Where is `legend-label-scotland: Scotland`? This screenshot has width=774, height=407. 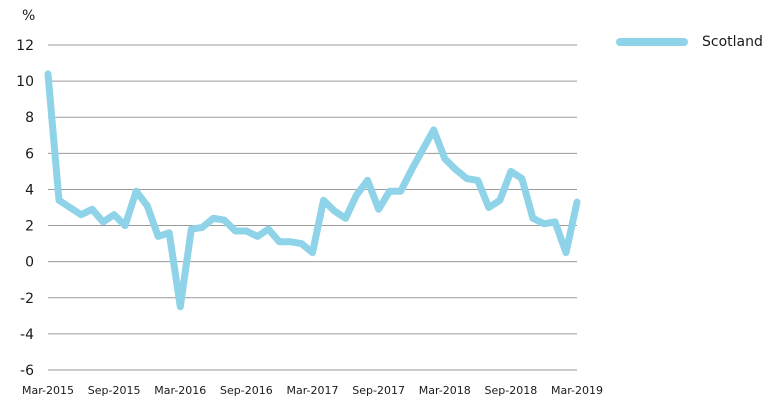
legend-label-scotland: Scotland is located at coordinates (732, 42).